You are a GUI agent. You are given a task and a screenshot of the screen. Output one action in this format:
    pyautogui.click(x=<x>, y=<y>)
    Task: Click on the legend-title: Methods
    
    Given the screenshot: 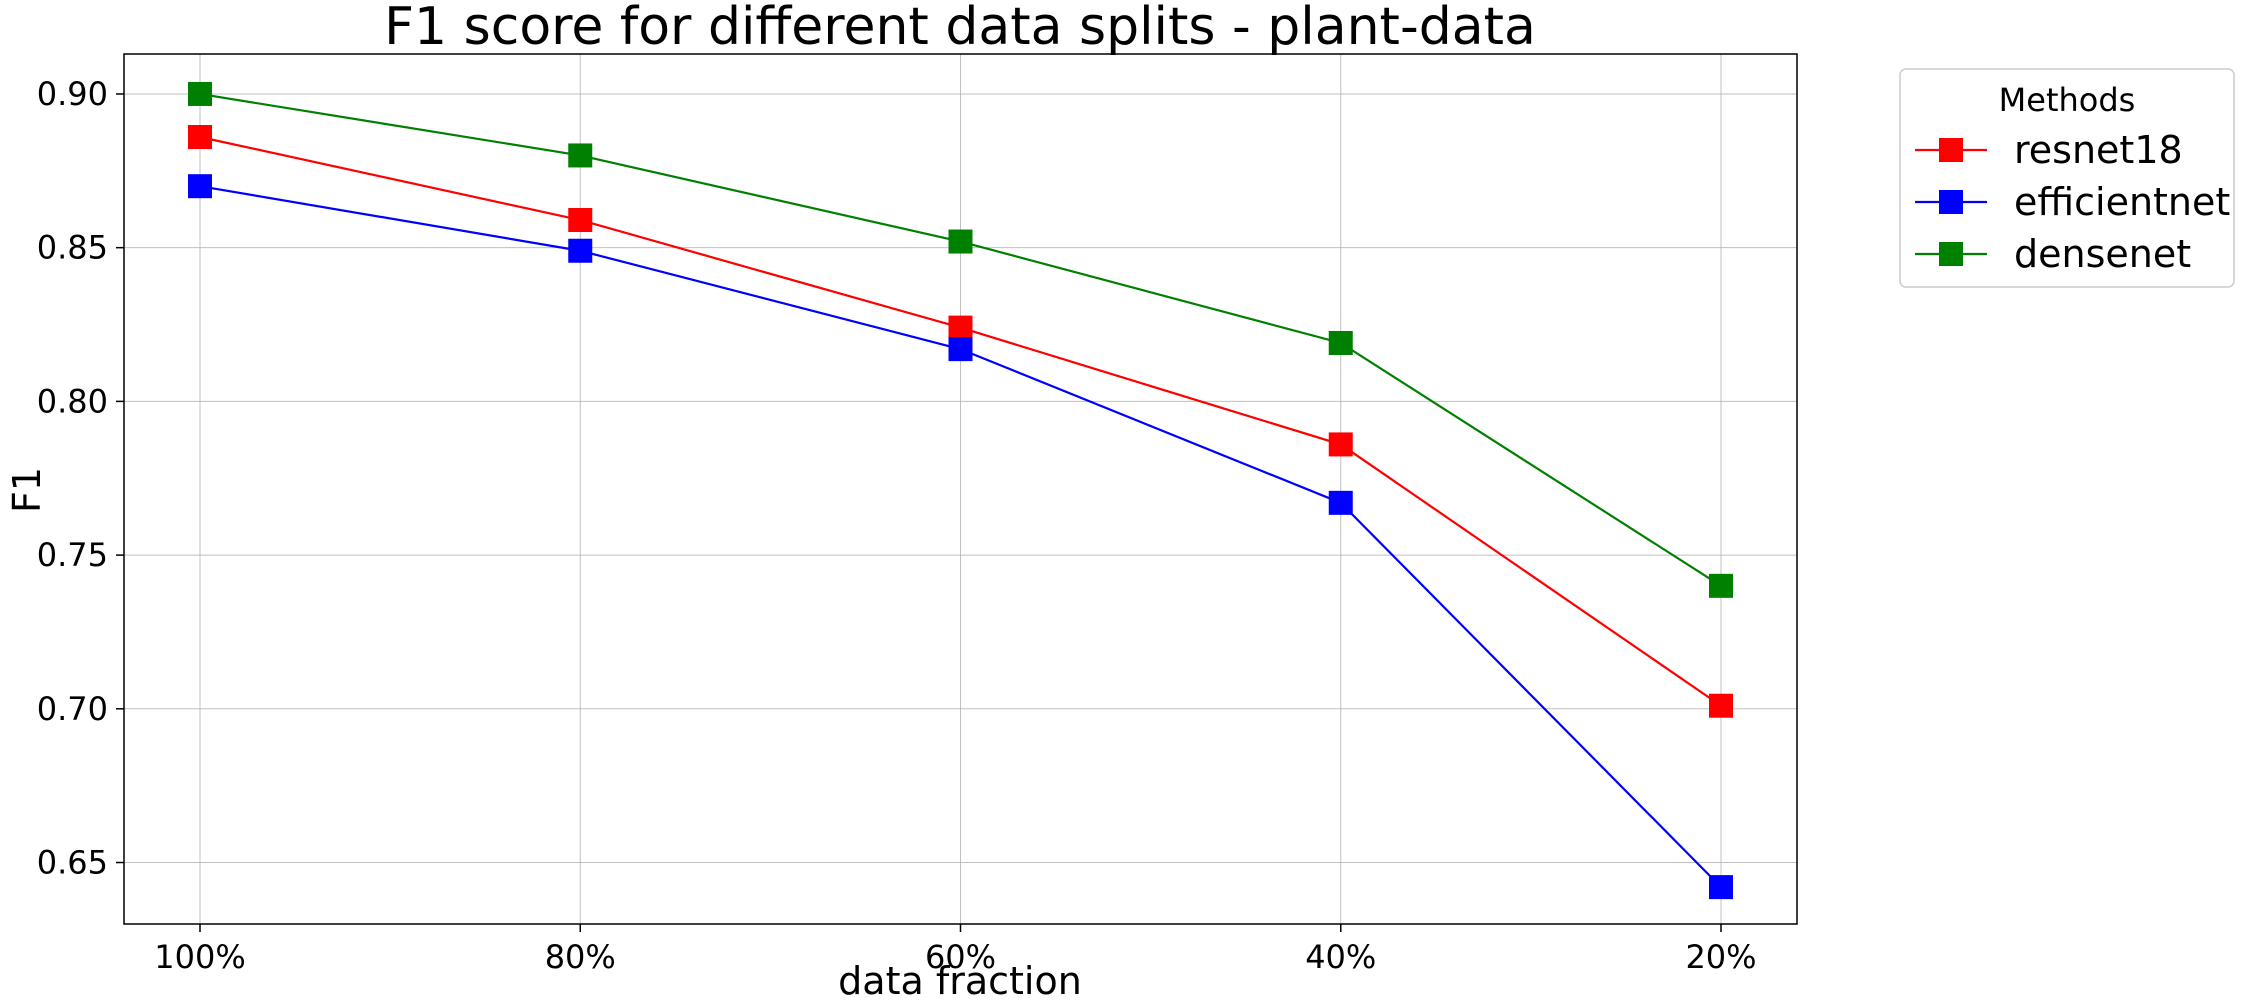 What is the action you would take?
    pyautogui.click(x=2067, y=100)
    